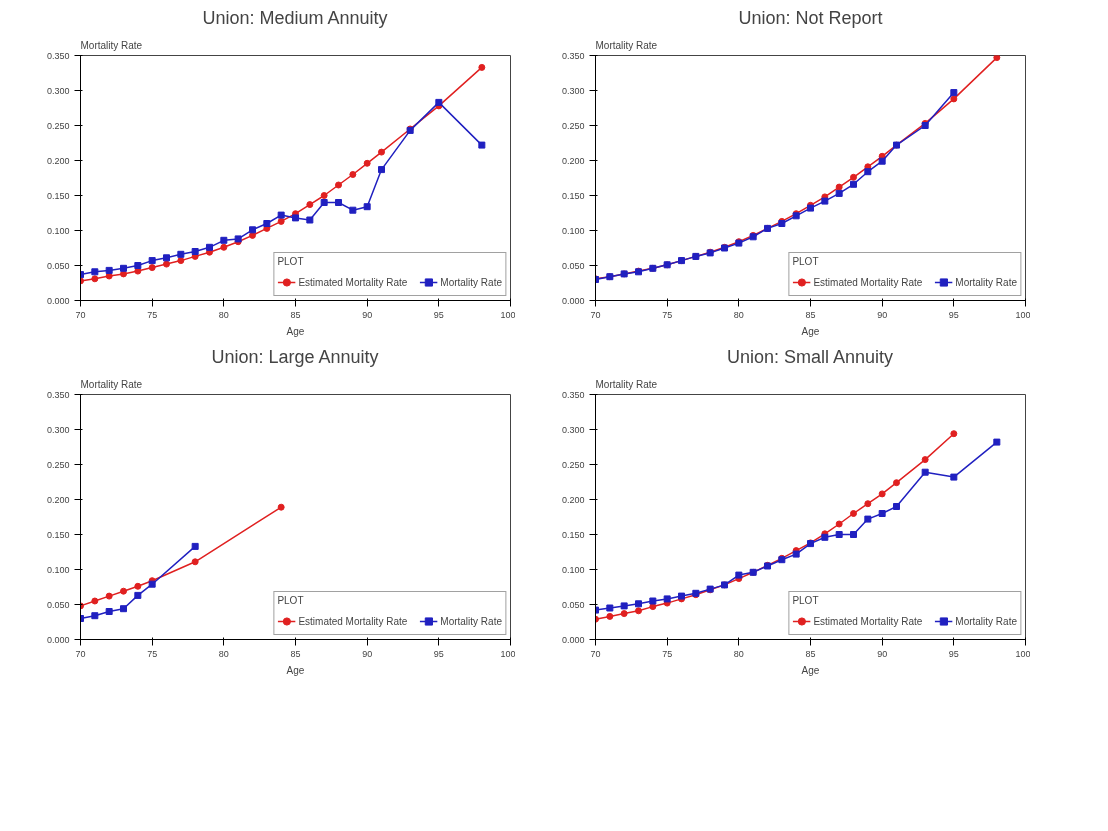  I want to click on chart-title: Union: Large Annuity, so click(295, 356).